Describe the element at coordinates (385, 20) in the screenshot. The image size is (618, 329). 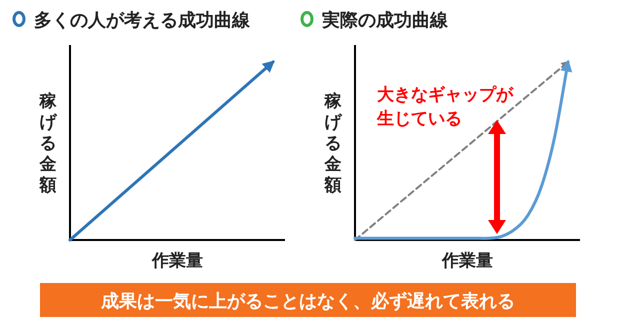
I see `chart-title: 実際の成功曲線` at that location.